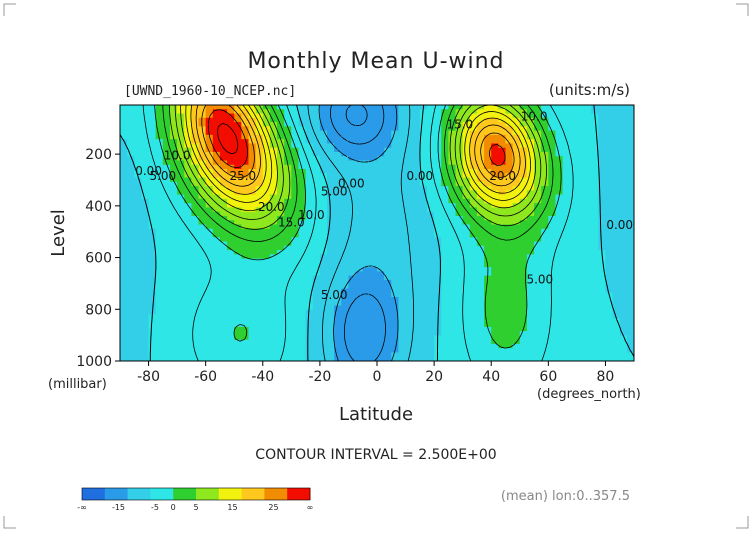 The width and height of the screenshot is (752, 536). I want to click on mean-note: (mean) lon:0..357.5, so click(565, 496).